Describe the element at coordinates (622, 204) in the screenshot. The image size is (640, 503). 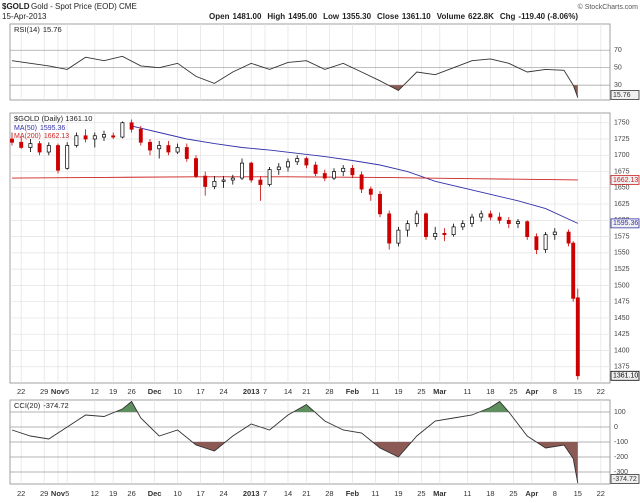
I see `y-tick-label: 1625` at that location.